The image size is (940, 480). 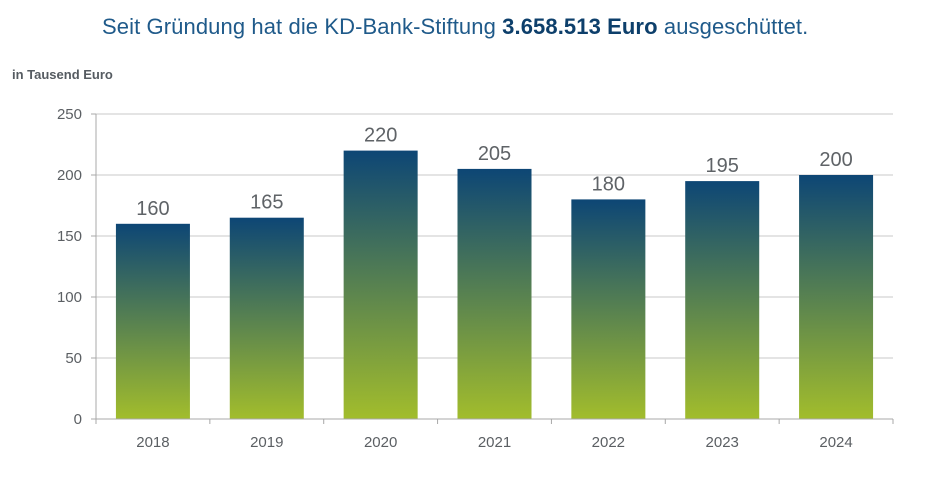 What do you see at coordinates (152, 321) in the screenshot?
I see `bar-2018` at bounding box center [152, 321].